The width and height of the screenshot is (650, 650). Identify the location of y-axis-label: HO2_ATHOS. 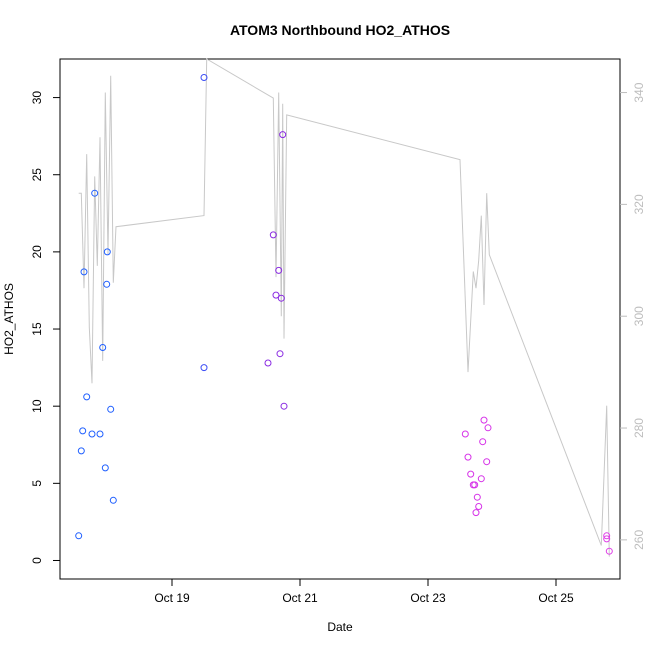
(9, 319).